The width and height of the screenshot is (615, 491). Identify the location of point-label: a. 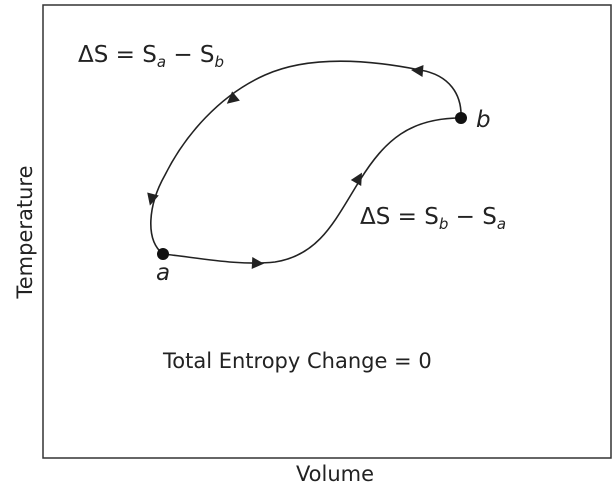
(163, 273).